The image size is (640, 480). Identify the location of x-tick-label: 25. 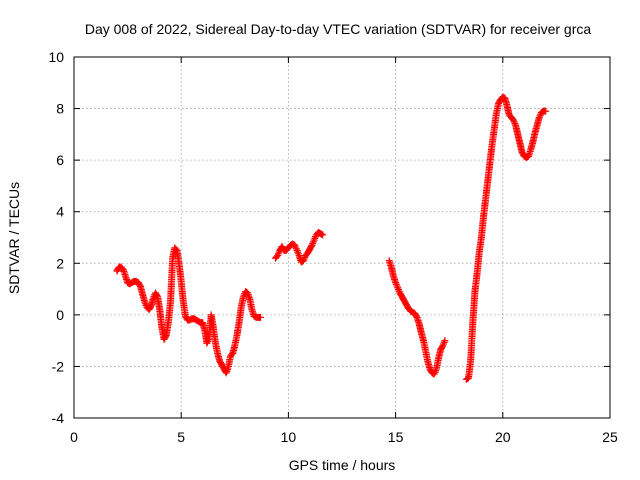
(610, 437).